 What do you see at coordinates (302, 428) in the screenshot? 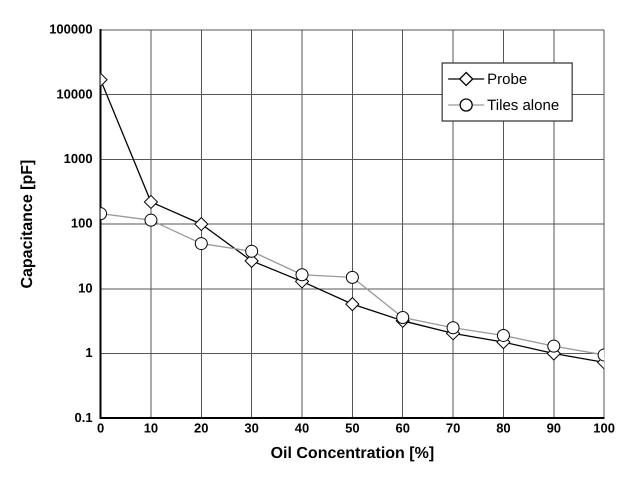
I see `x-tick-label: 40` at bounding box center [302, 428].